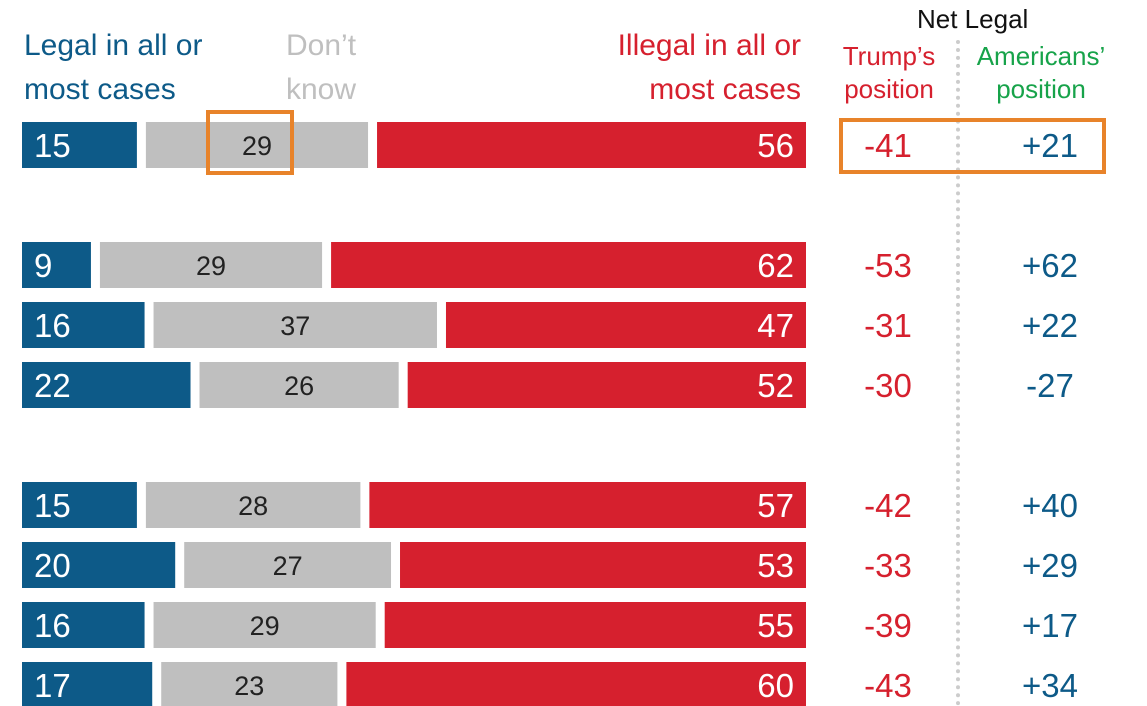 This screenshot has height=706, width=1147. What do you see at coordinates (113, 67) in the screenshot?
I see `legal-header: Legal in all or most cases` at bounding box center [113, 67].